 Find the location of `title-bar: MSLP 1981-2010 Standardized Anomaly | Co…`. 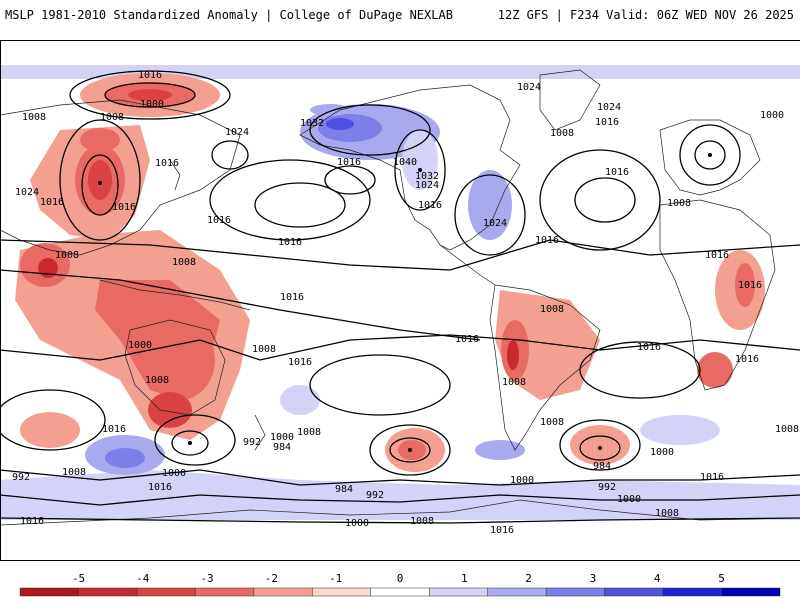

title-bar: MSLP 1981-2010 Standardized Anomaly | Co… is located at coordinates (400, 17).